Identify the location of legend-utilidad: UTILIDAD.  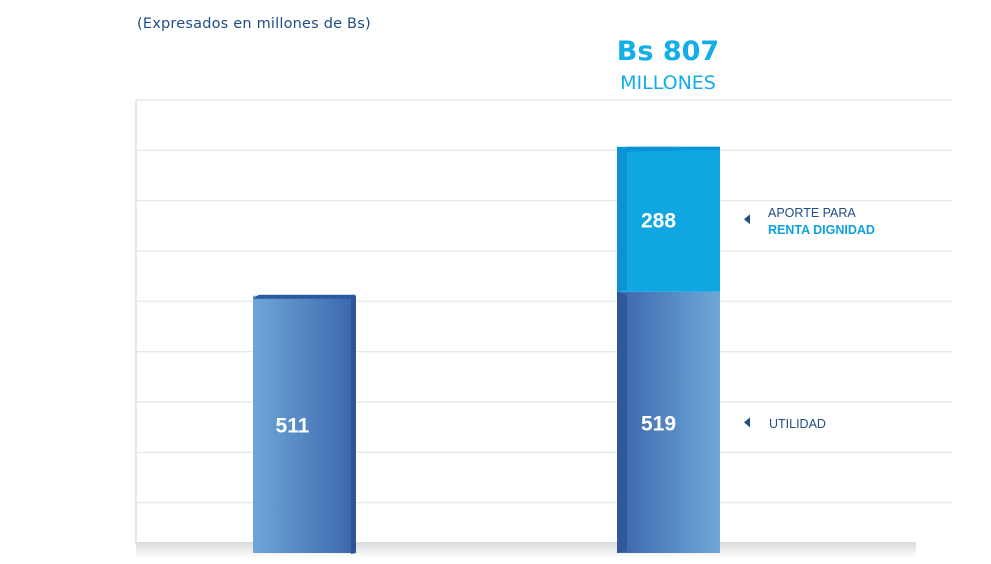
(797, 424).